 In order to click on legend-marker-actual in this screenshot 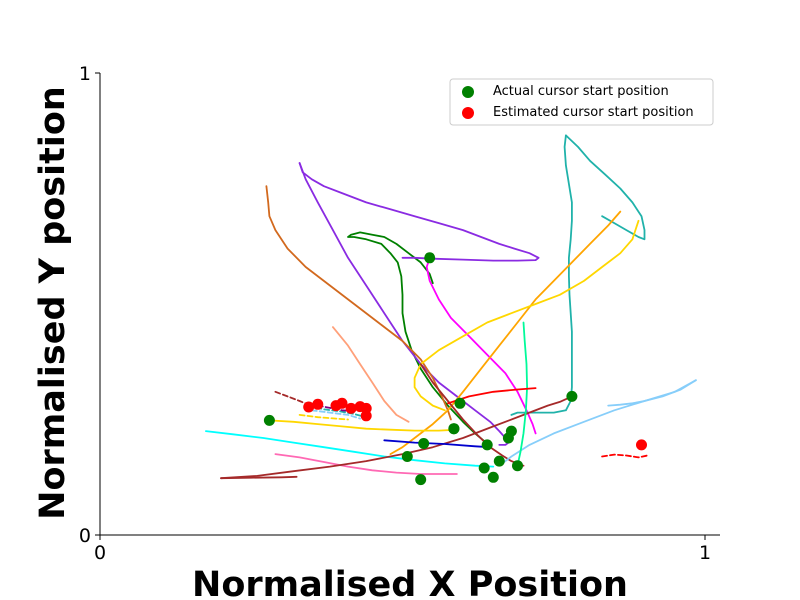, I will do `click(468, 92)`.